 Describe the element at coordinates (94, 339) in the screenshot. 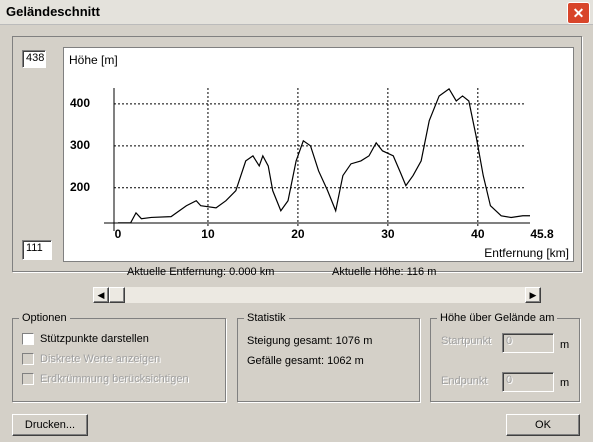

I see `option-label: Stützpunkte darstellen` at that location.